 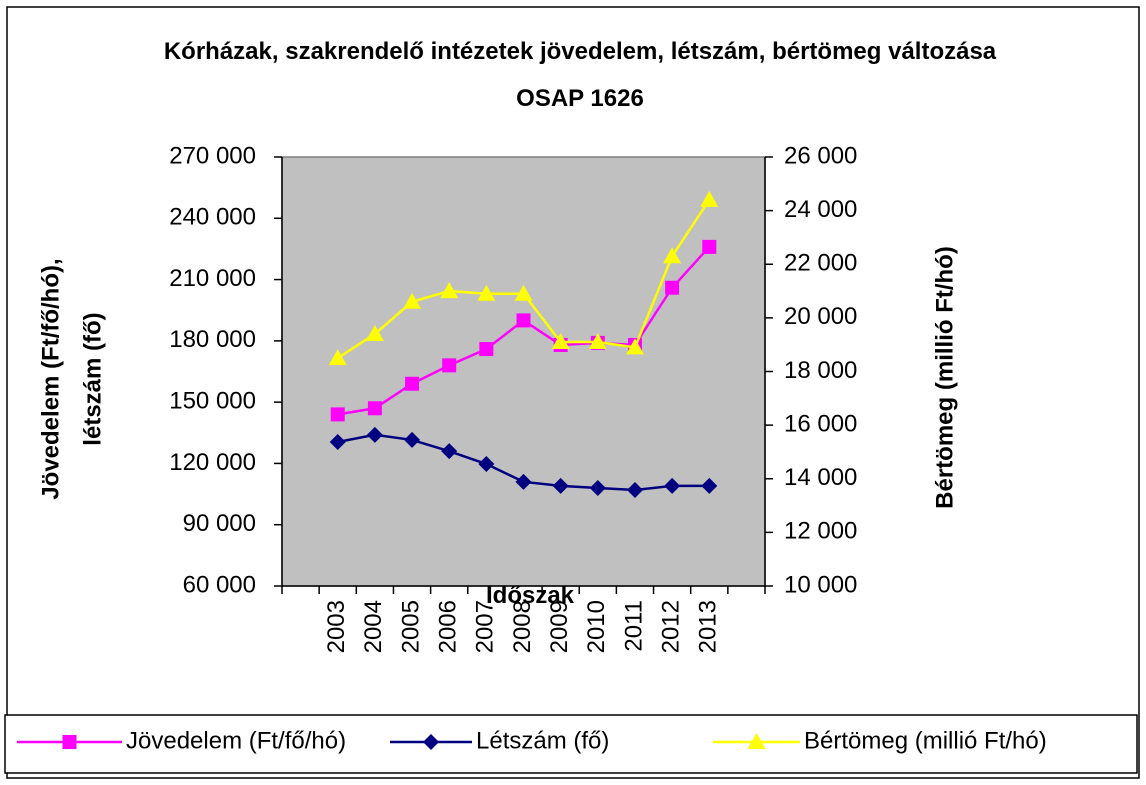 What do you see at coordinates (820, 370) in the screenshot?
I see `y2-tick-label: 18 000` at bounding box center [820, 370].